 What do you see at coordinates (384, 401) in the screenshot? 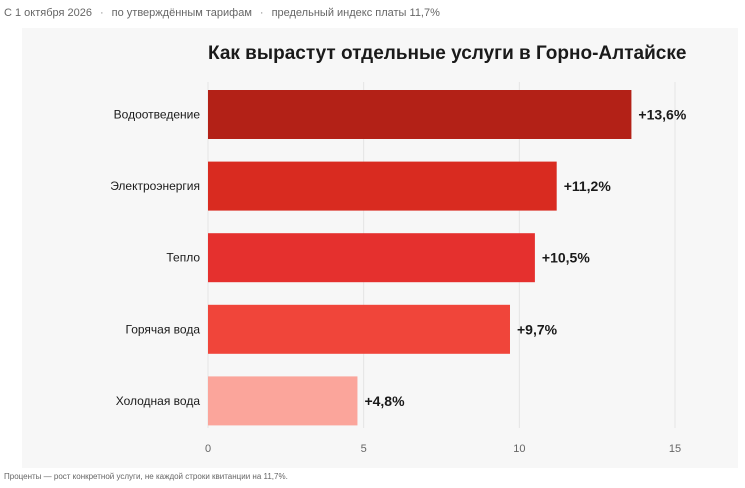
I see `value-label: +4,8%` at bounding box center [384, 401].